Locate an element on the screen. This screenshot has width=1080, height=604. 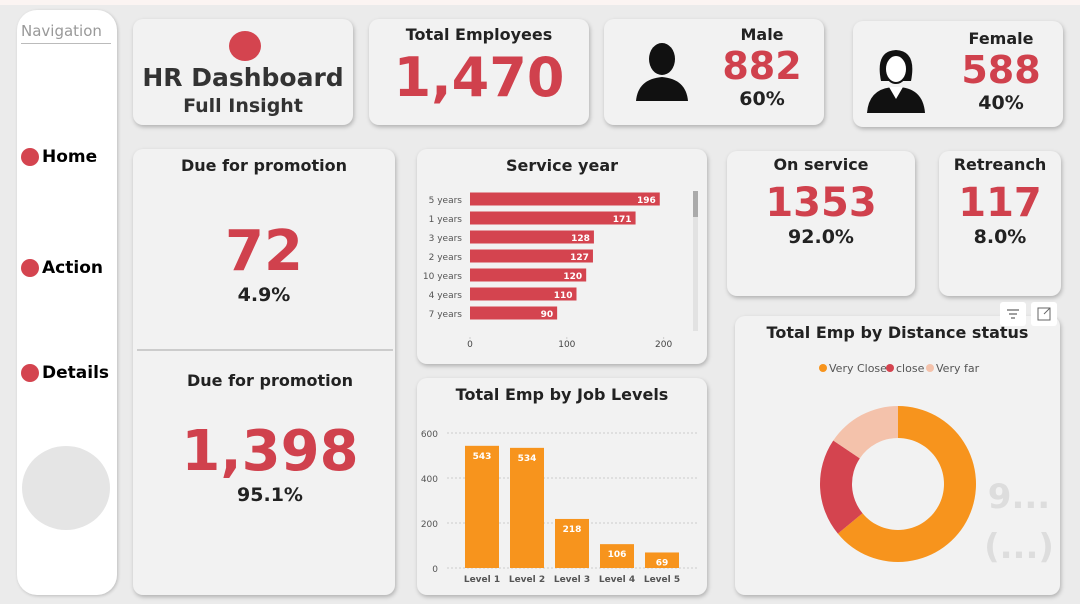
logo-dot is located at coordinates (245, 46).